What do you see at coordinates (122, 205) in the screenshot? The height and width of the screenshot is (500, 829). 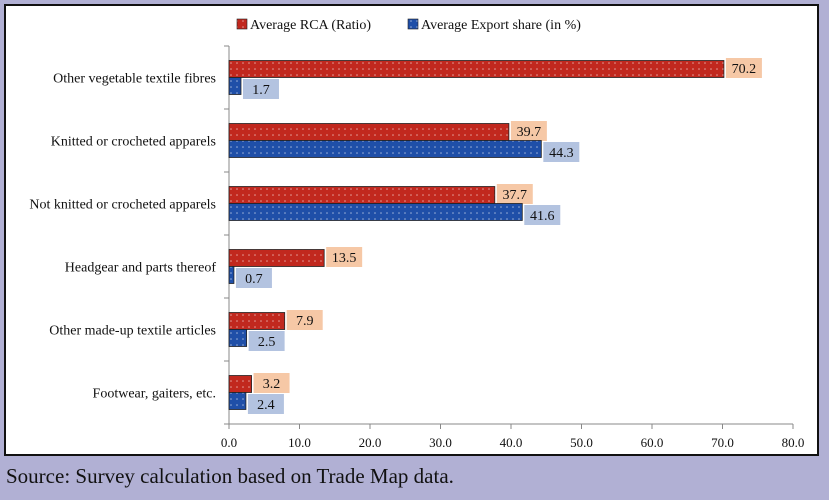 I see `category-label: Not knitted or crocheted apparels` at bounding box center [122, 205].